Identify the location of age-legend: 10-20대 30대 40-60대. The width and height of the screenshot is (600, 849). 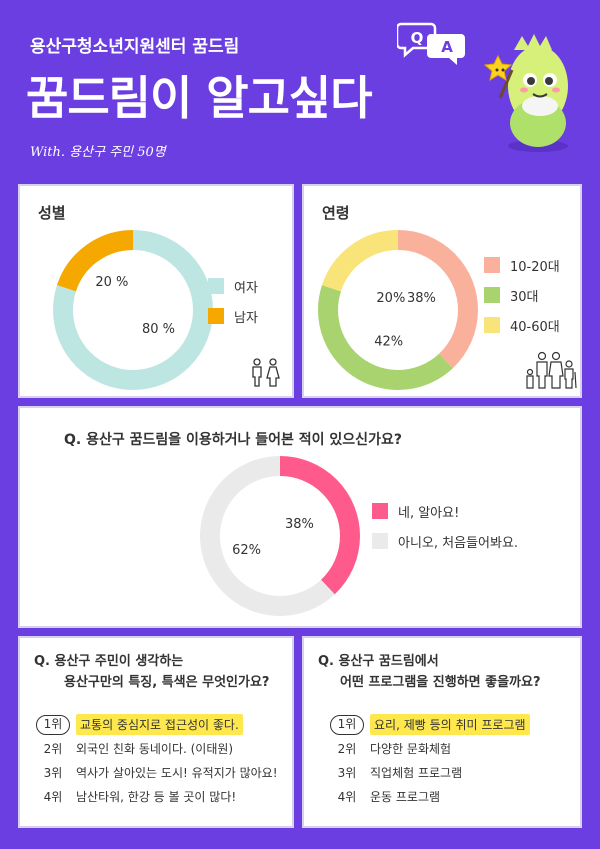
(522, 299).